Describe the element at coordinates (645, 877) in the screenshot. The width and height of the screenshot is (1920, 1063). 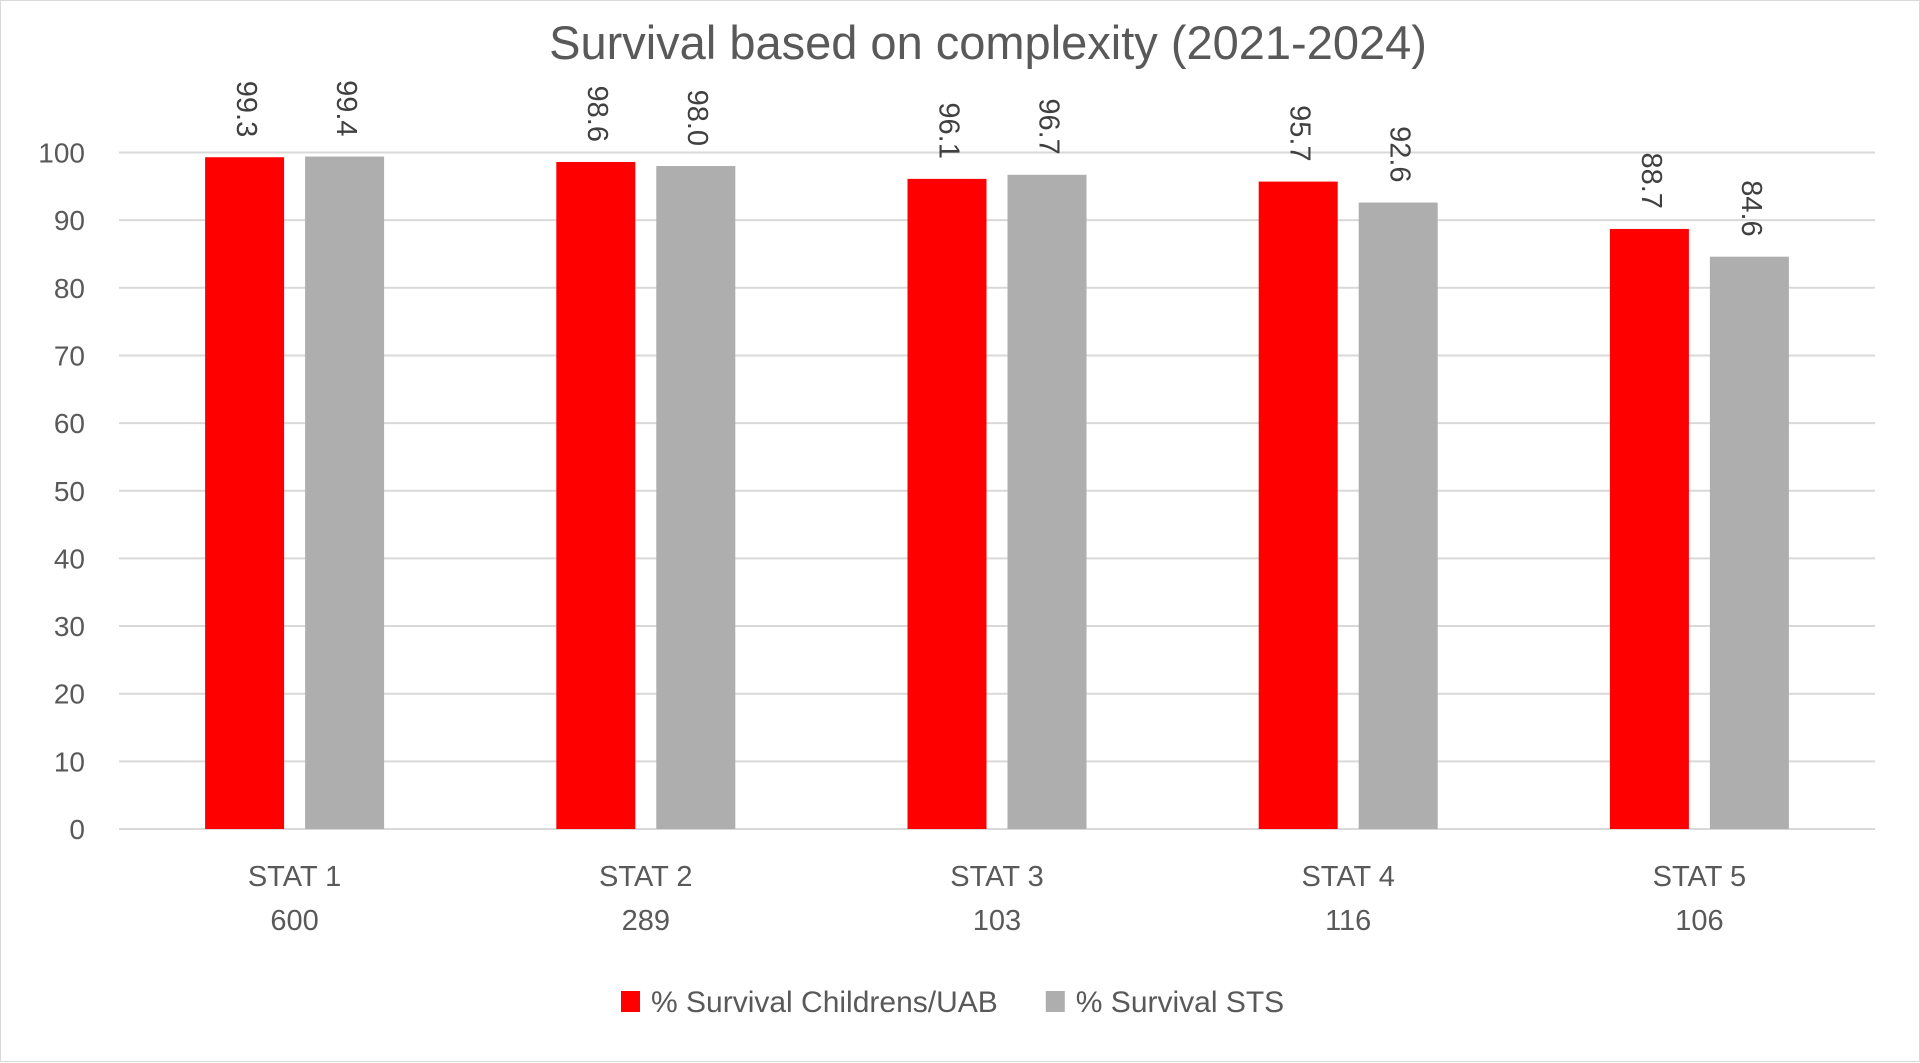
I see `category-label: STAT 2` at that location.